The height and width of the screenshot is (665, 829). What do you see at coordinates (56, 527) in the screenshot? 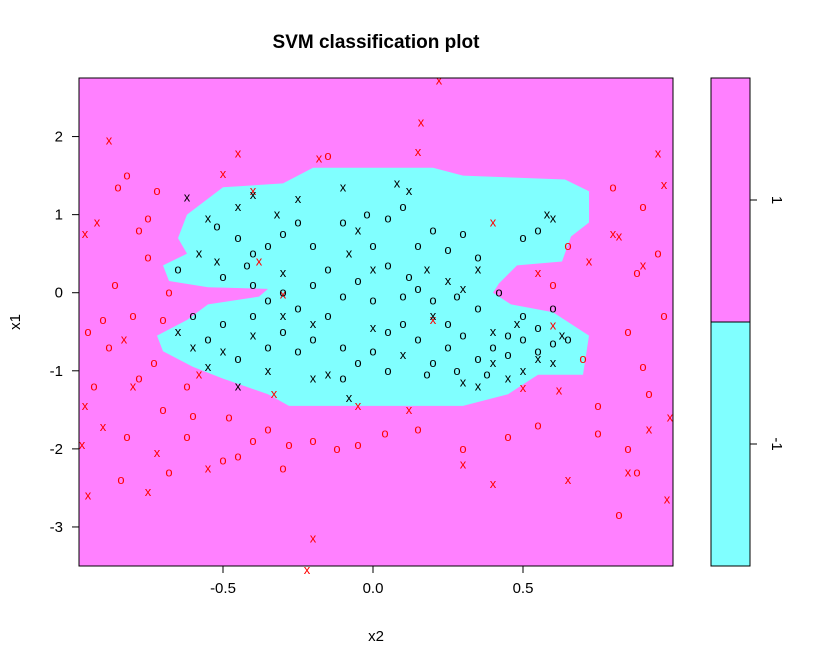
I see `y-tick-label: -3` at bounding box center [56, 527].